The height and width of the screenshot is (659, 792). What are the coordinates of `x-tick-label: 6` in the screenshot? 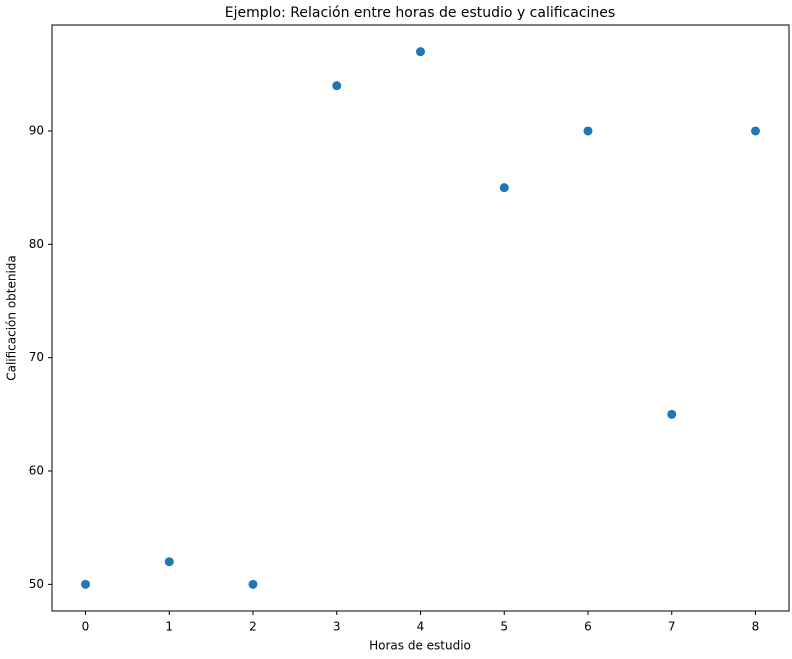 It's located at (588, 627).